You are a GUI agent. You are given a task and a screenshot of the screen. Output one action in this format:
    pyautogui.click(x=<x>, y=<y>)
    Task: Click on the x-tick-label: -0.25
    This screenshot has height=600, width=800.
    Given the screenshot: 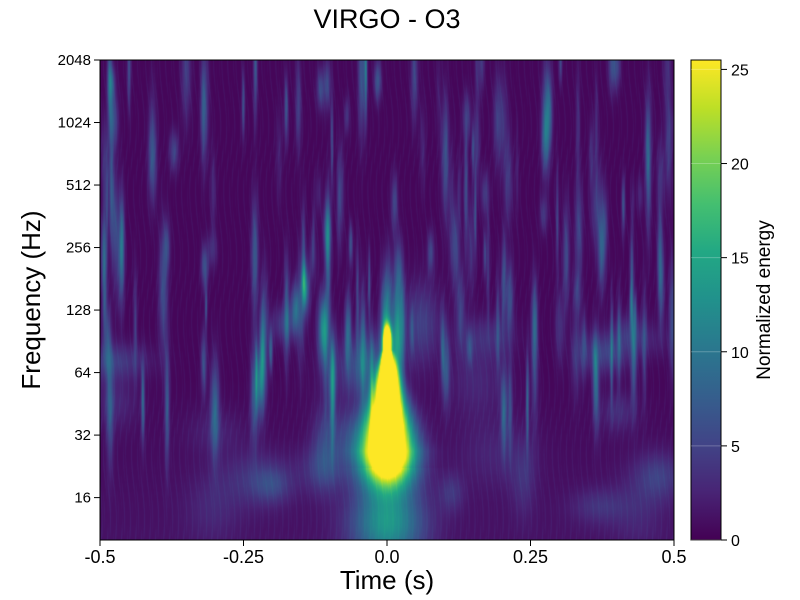 What is the action you would take?
    pyautogui.click(x=243, y=557)
    